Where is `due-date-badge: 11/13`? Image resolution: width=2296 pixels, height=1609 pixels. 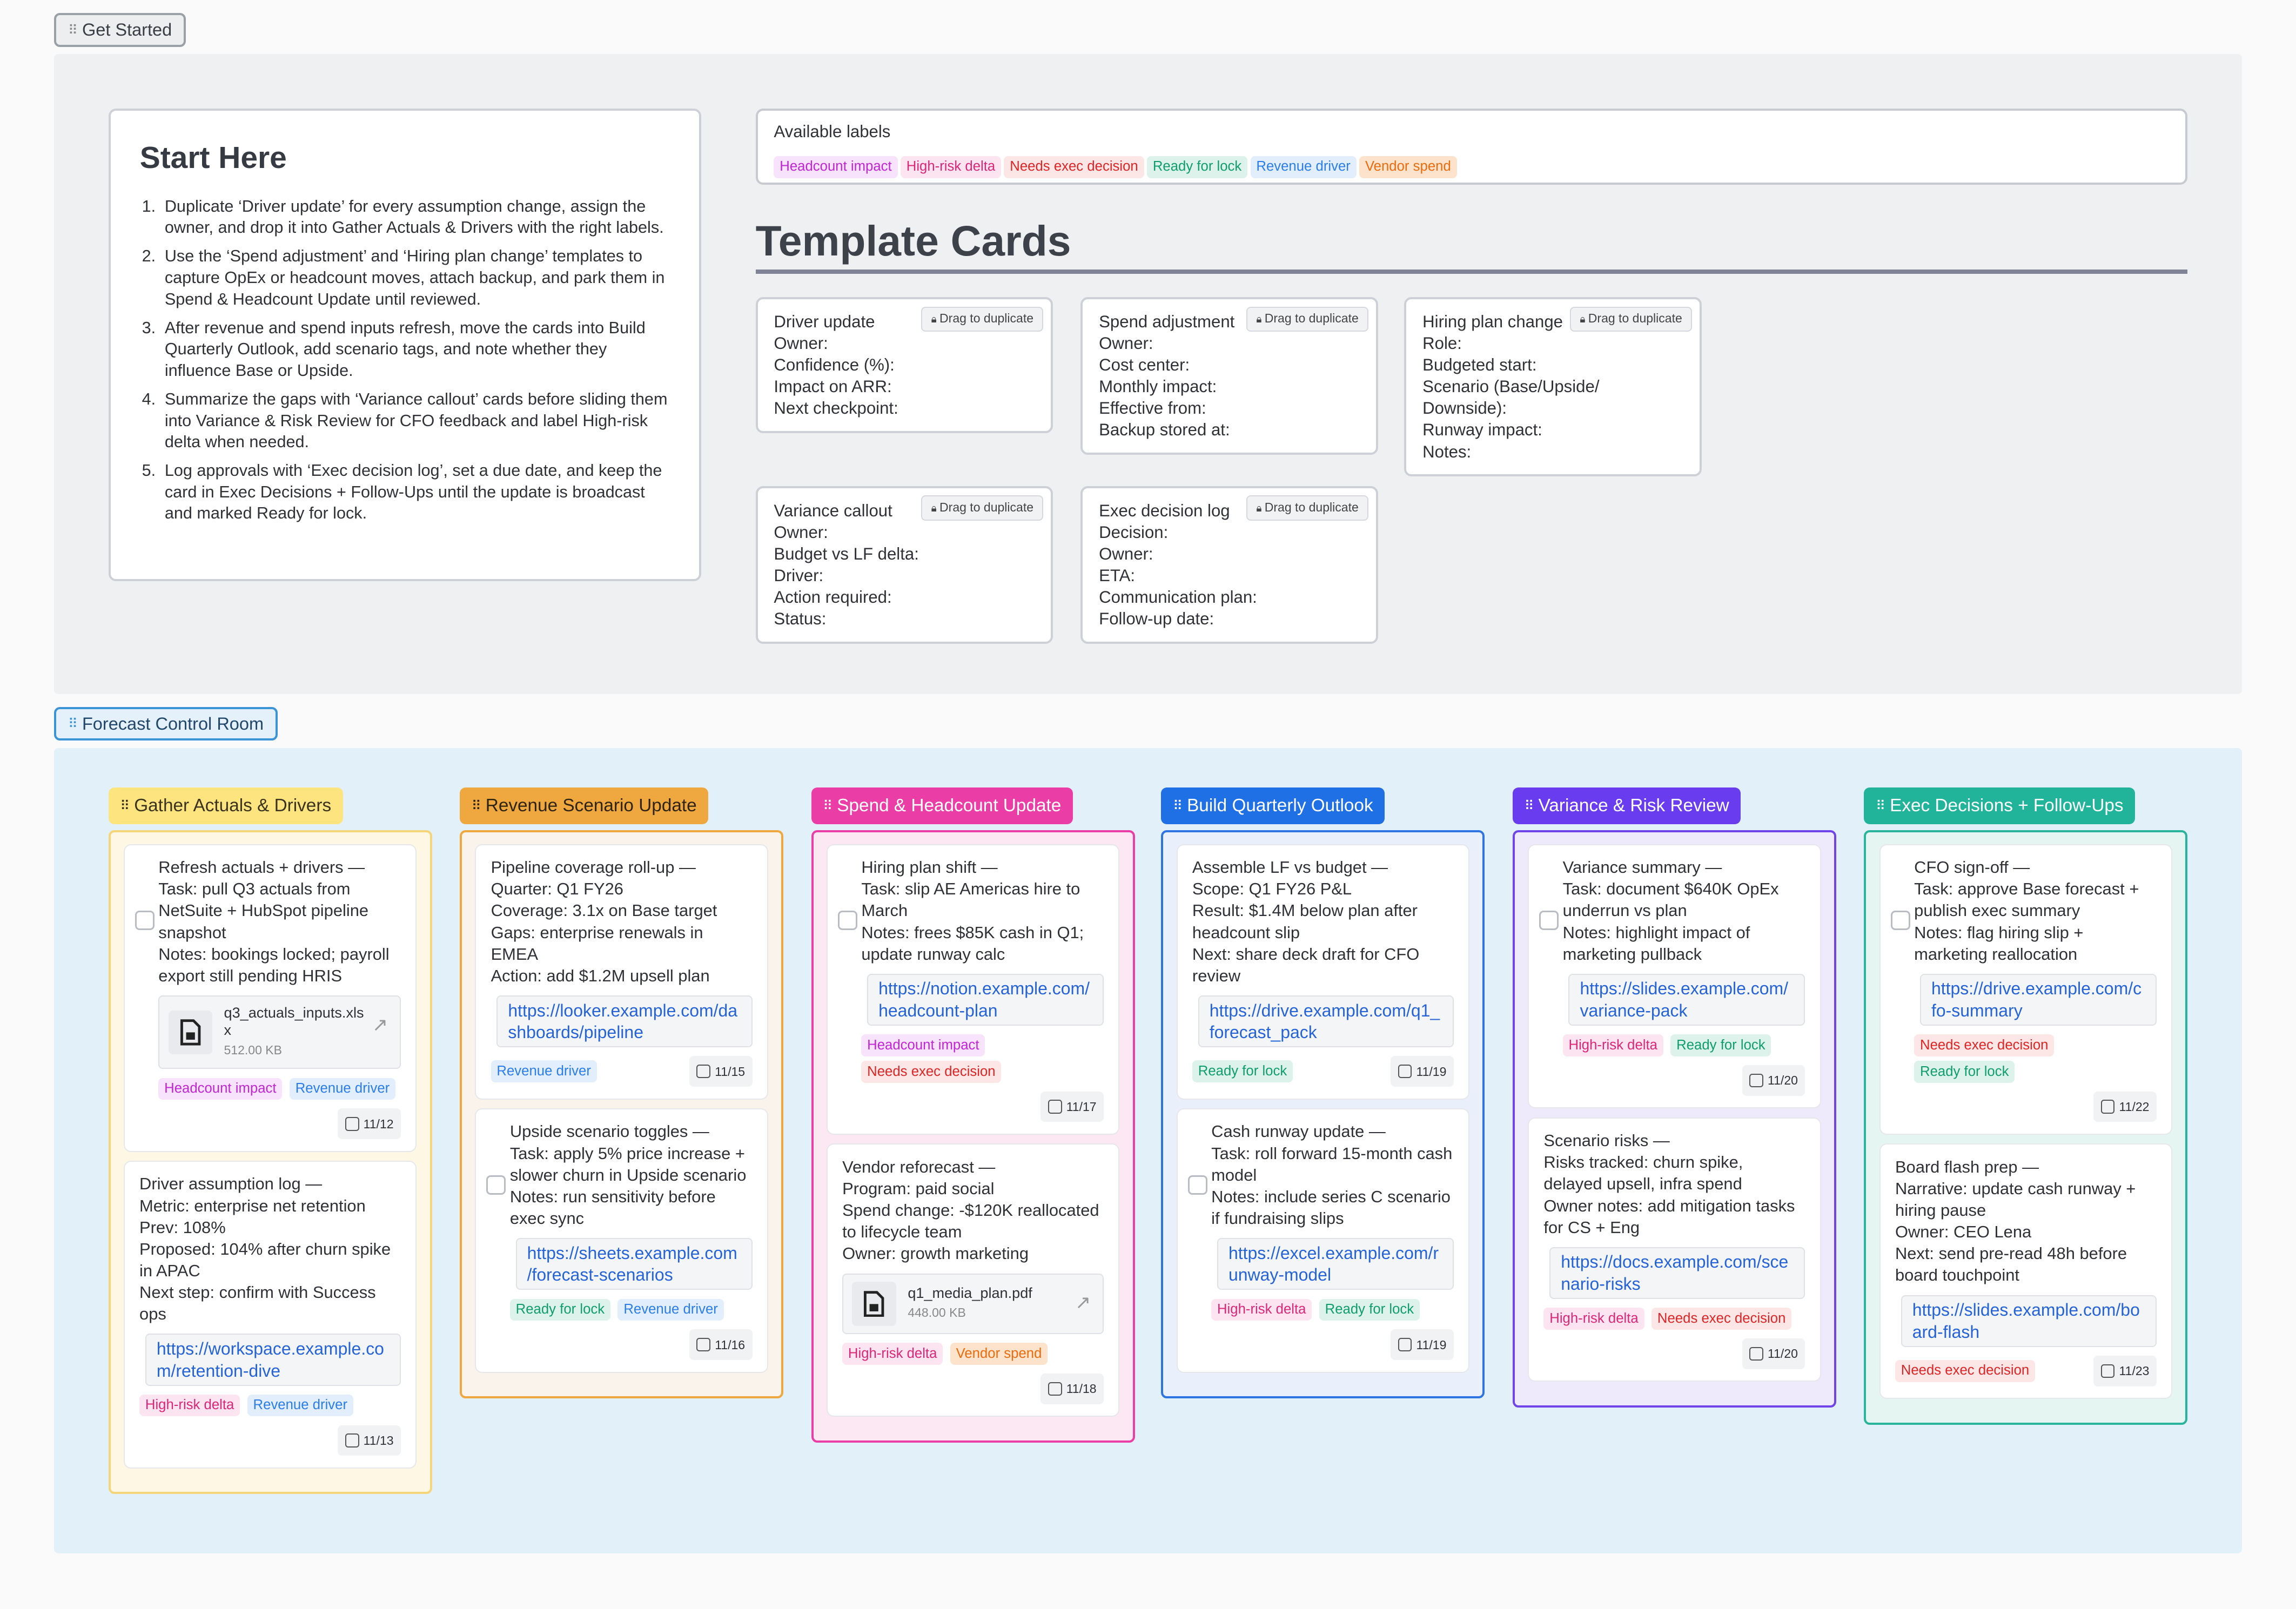 due-date-badge: 11/13 is located at coordinates (369, 1440).